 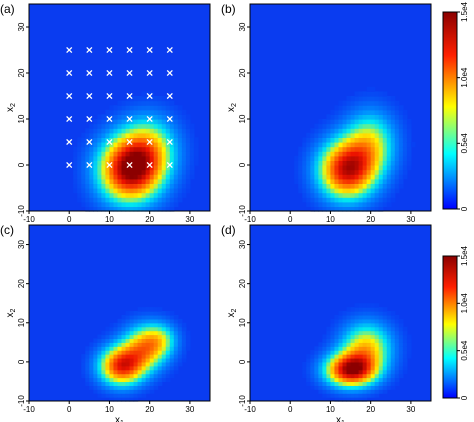 I want to click on colorbar-tick-label: 0.5e4, so click(x=464, y=350).